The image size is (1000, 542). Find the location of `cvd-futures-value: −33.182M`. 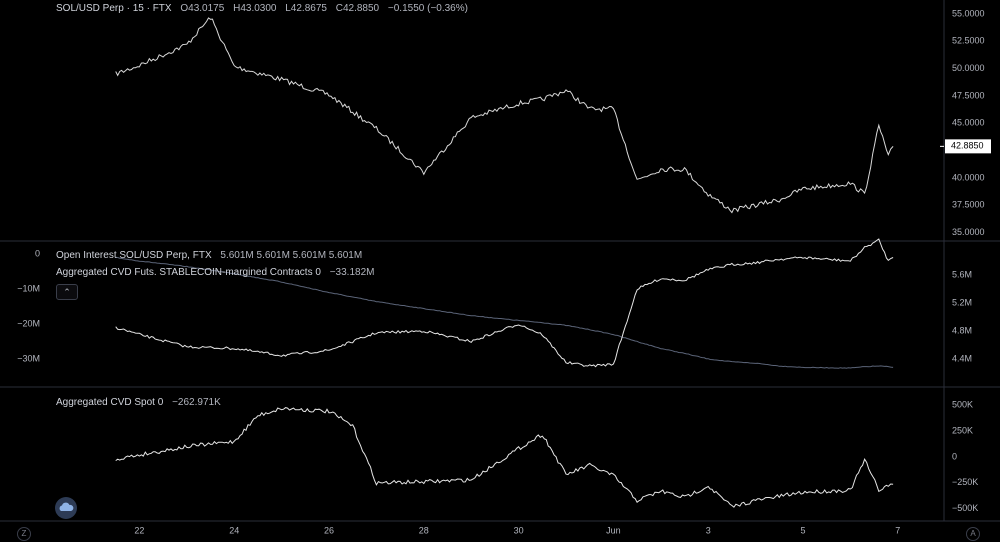

cvd-futures-value: −33.182M is located at coordinates (352, 272).